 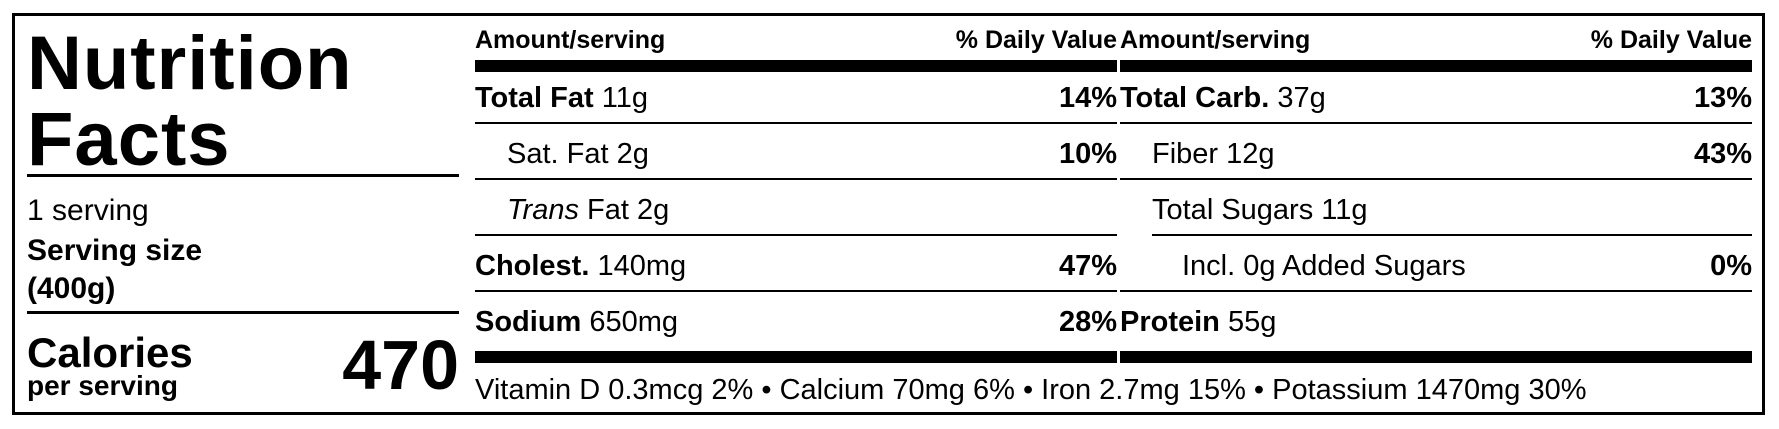 What do you see at coordinates (400, 365) in the screenshot?
I see `calories-value: 470` at bounding box center [400, 365].